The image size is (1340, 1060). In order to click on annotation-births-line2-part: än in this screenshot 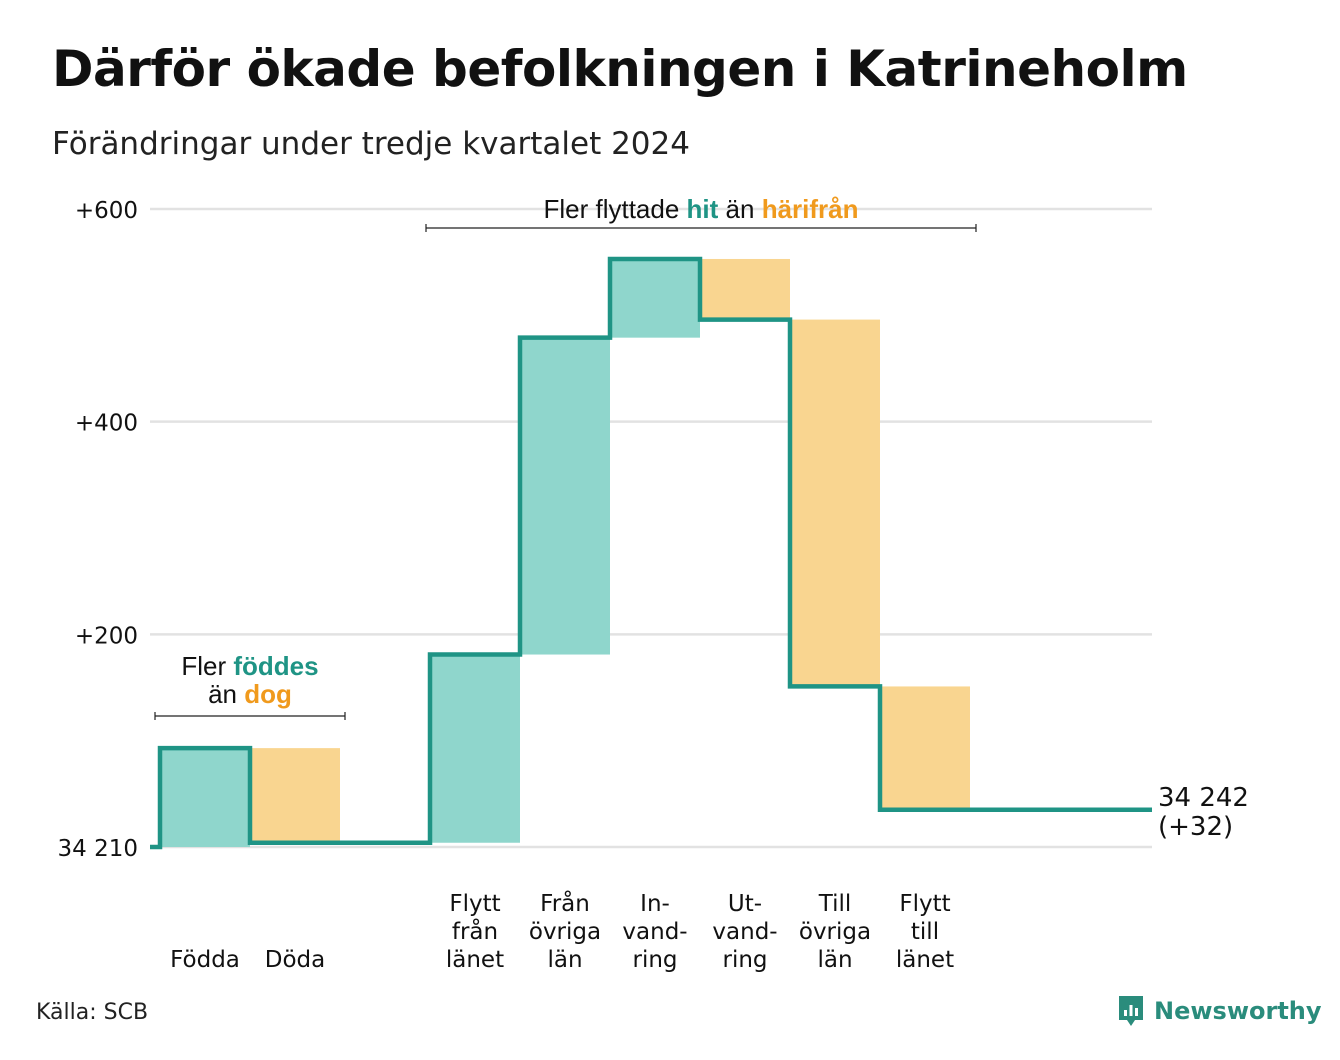, I will do `click(226, 694)`.